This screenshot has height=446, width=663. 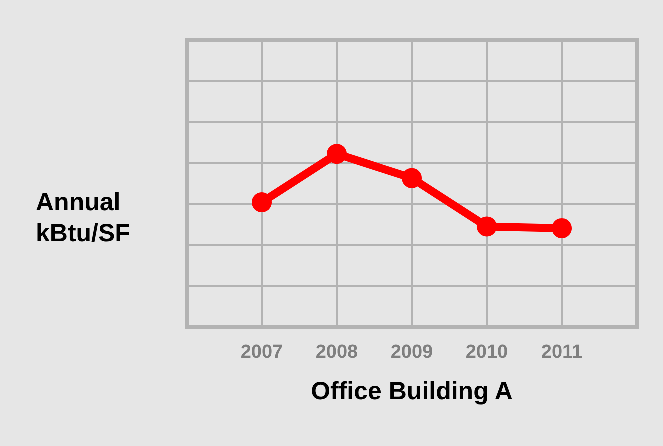 I want to click on y-axis-title: Annual kBtu/SF, so click(x=83, y=218).